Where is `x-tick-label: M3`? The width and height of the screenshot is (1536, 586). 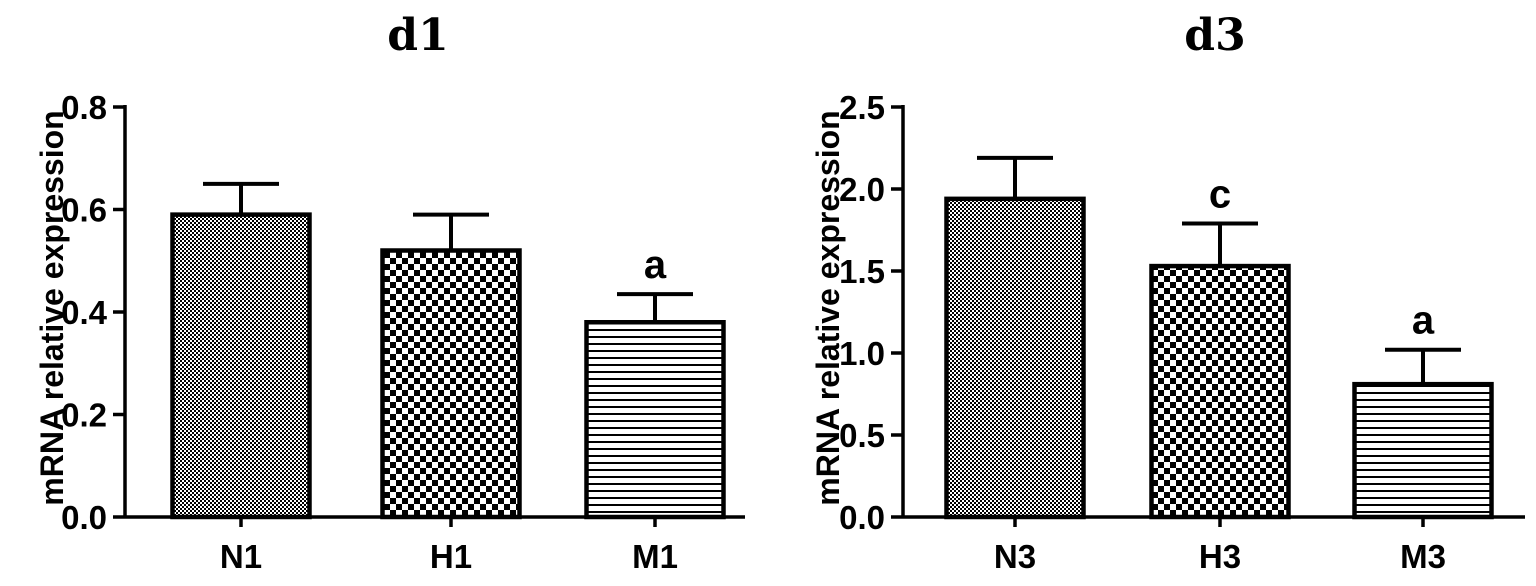 x-tick-label: M3 is located at coordinates (1423, 556).